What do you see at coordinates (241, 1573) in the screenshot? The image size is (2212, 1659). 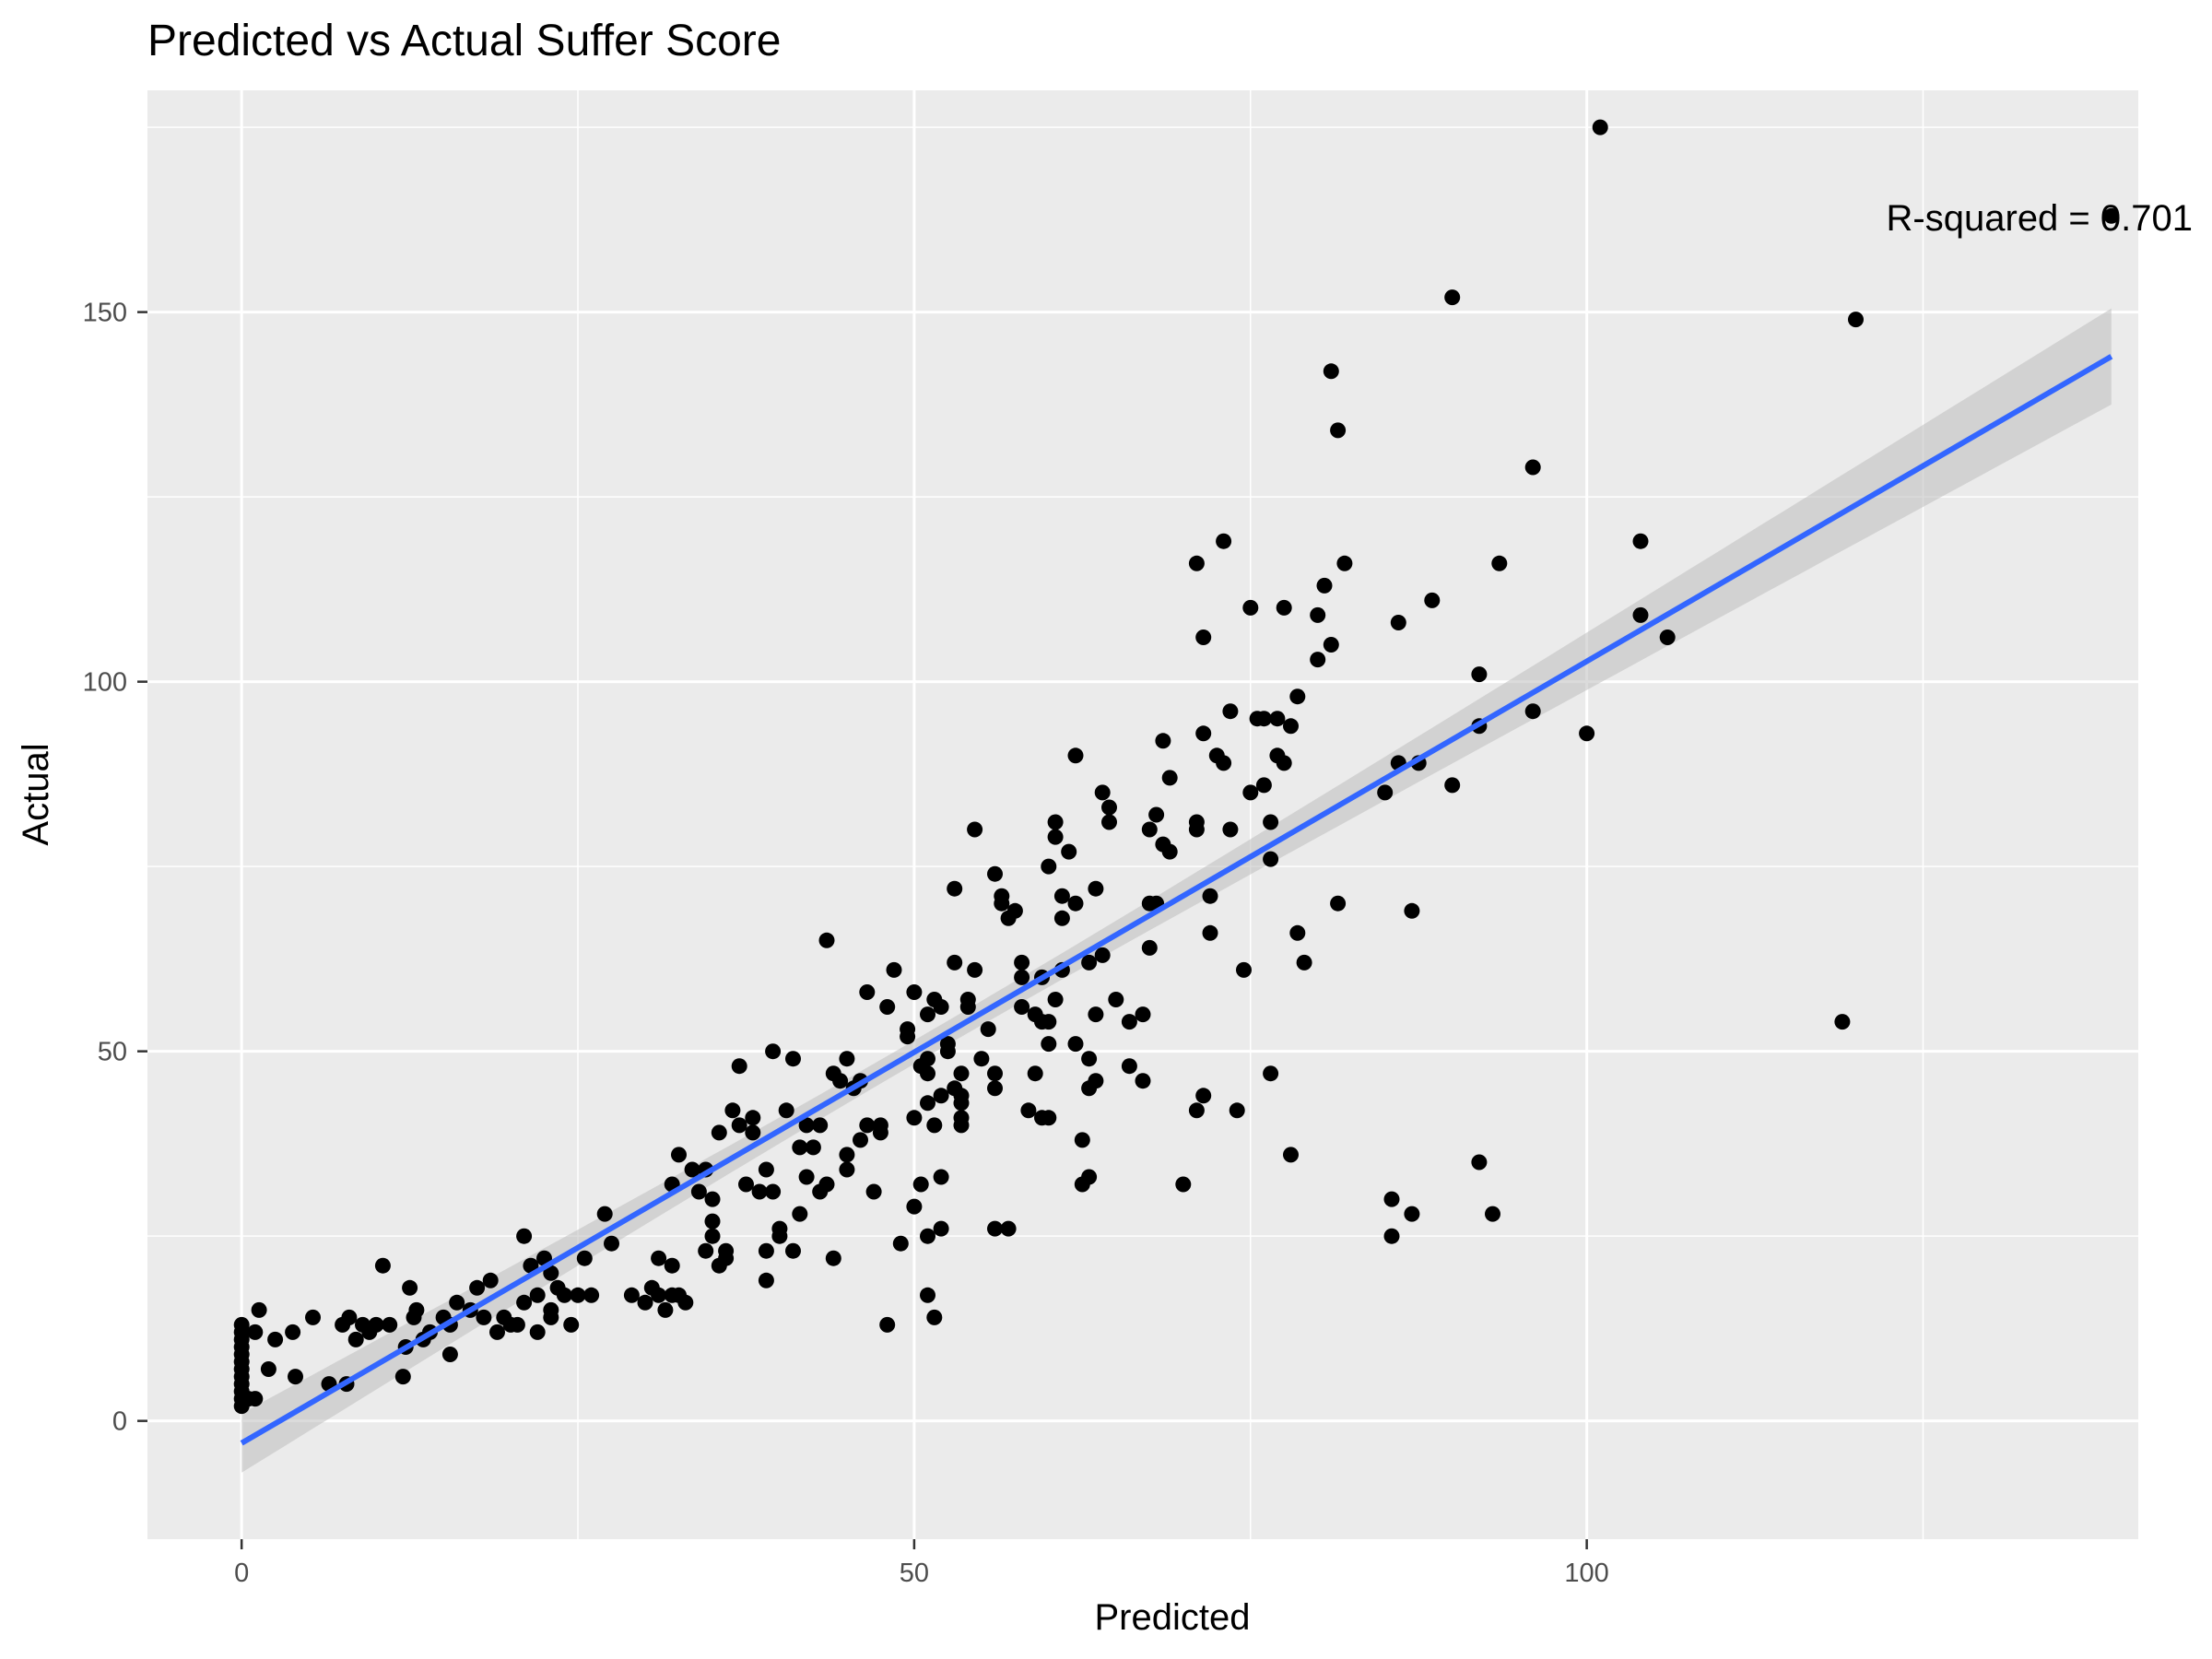 I see `x-tick-label: 0` at bounding box center [241, 1573].